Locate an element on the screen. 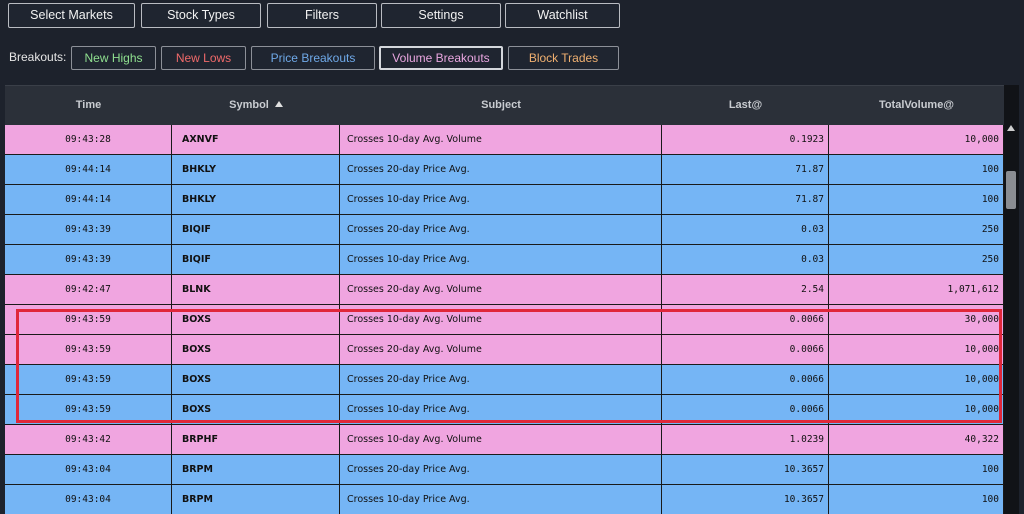  scrollbar-thumb is located at coordinates (1011, 190).